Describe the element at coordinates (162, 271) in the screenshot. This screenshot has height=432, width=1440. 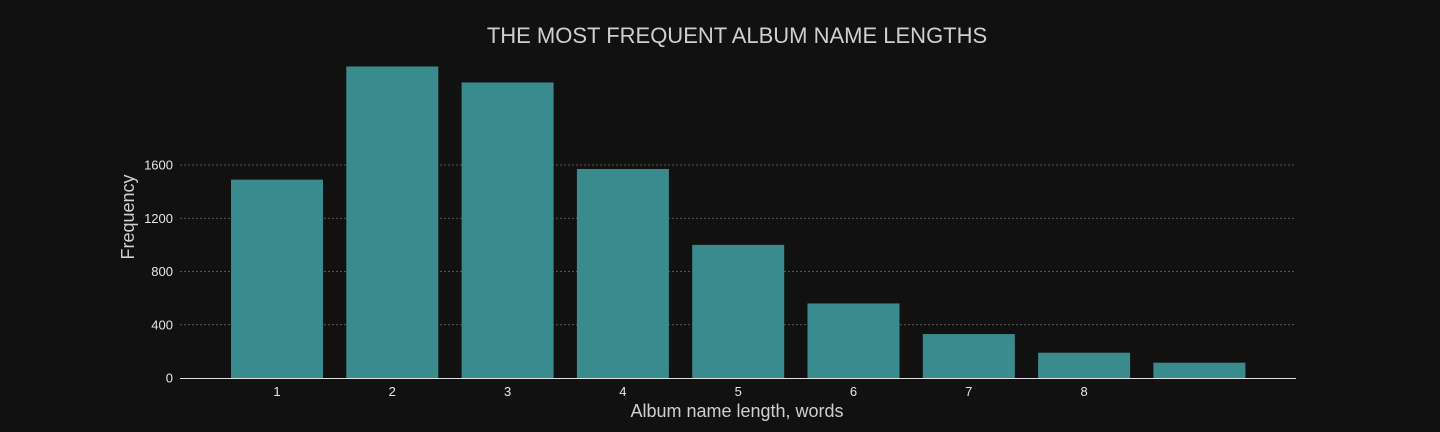
I see `y-tick-label: 800` at that location.